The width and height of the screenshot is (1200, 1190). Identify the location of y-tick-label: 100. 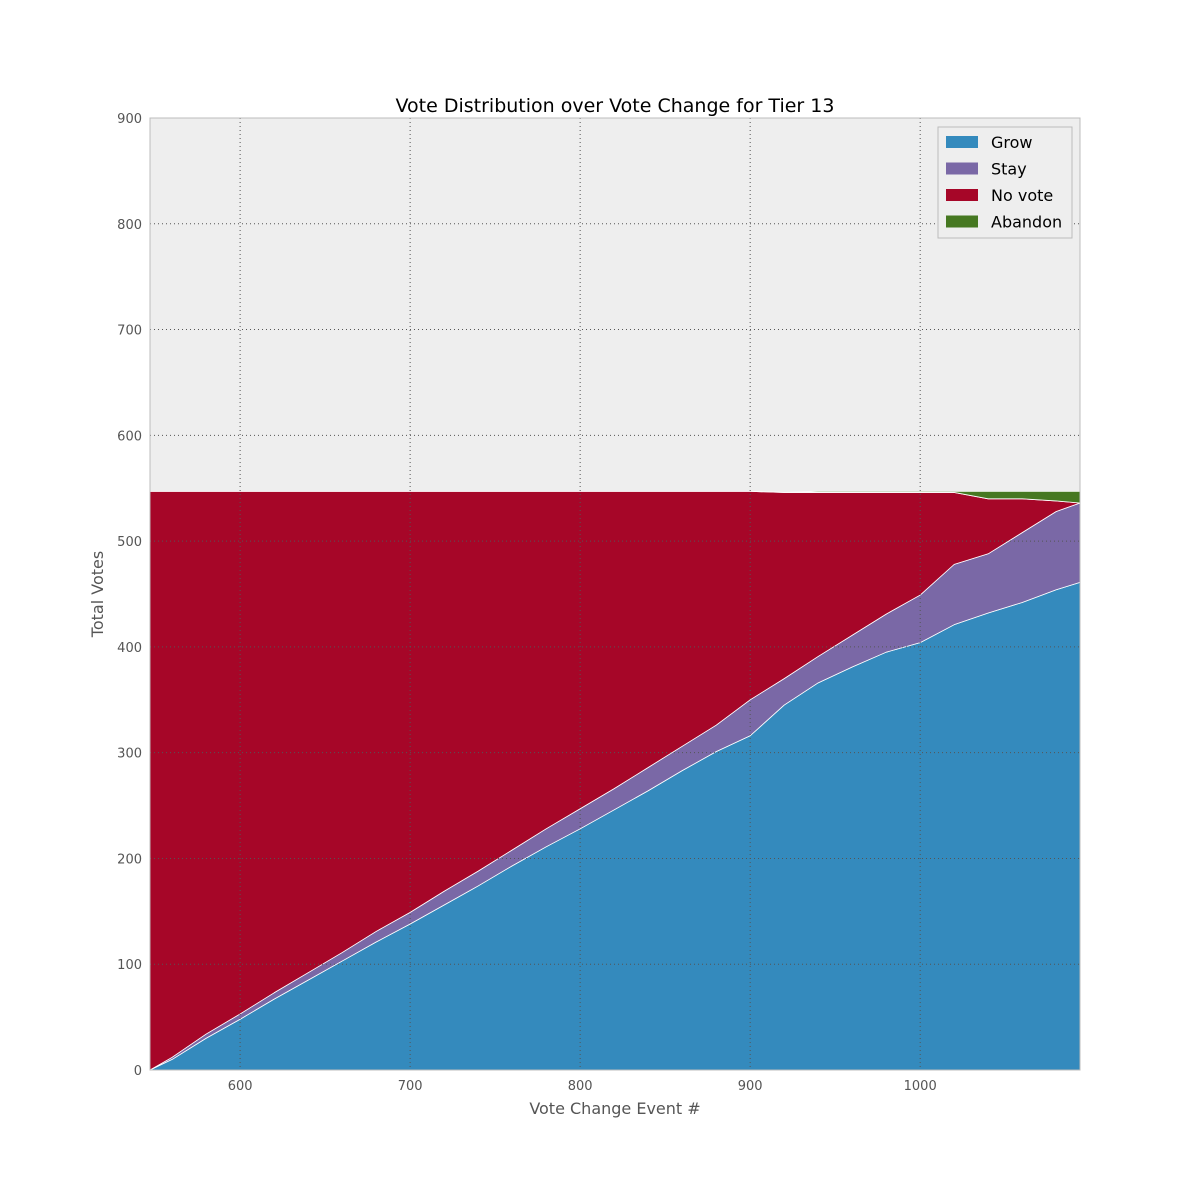
(129, 965).